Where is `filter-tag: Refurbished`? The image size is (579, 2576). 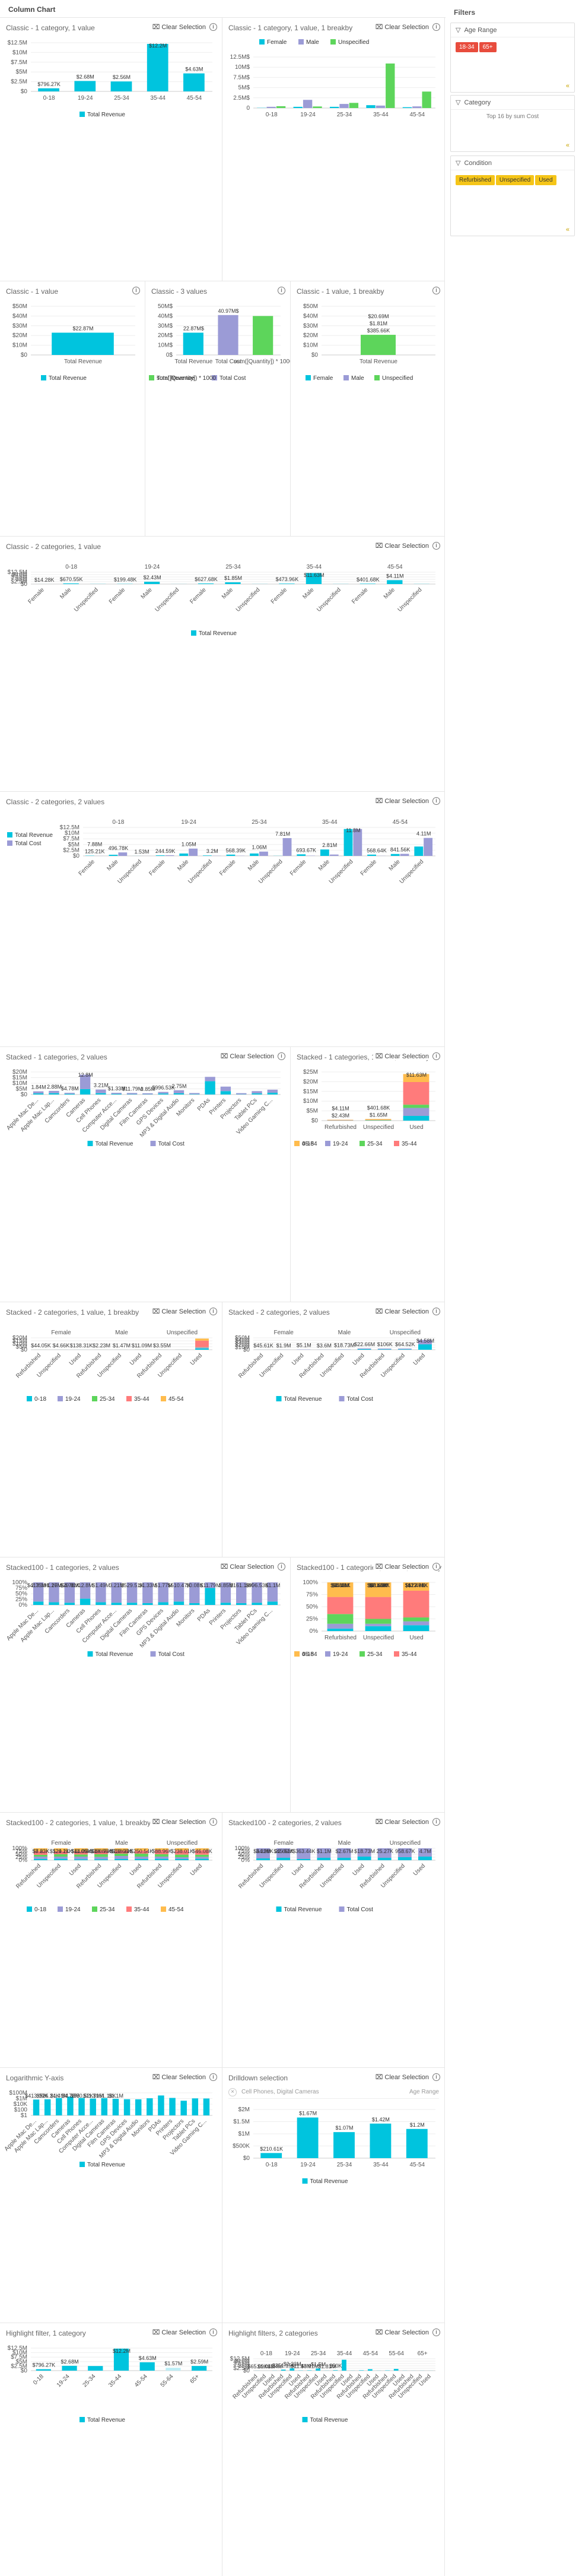 filter-tag: Refurbished is located at coordinates (475, 180).